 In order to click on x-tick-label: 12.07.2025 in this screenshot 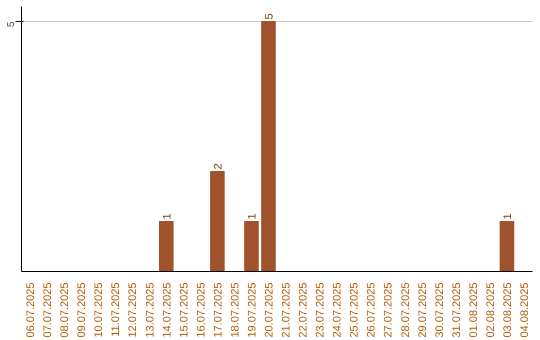, I will do `click(133, 310)`.